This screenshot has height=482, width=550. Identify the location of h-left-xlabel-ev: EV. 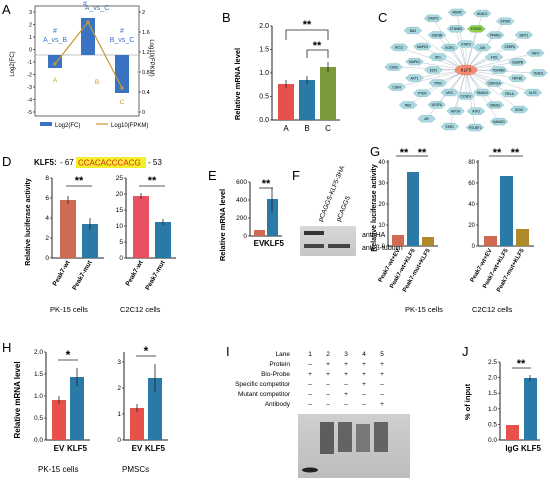
(59, 448).